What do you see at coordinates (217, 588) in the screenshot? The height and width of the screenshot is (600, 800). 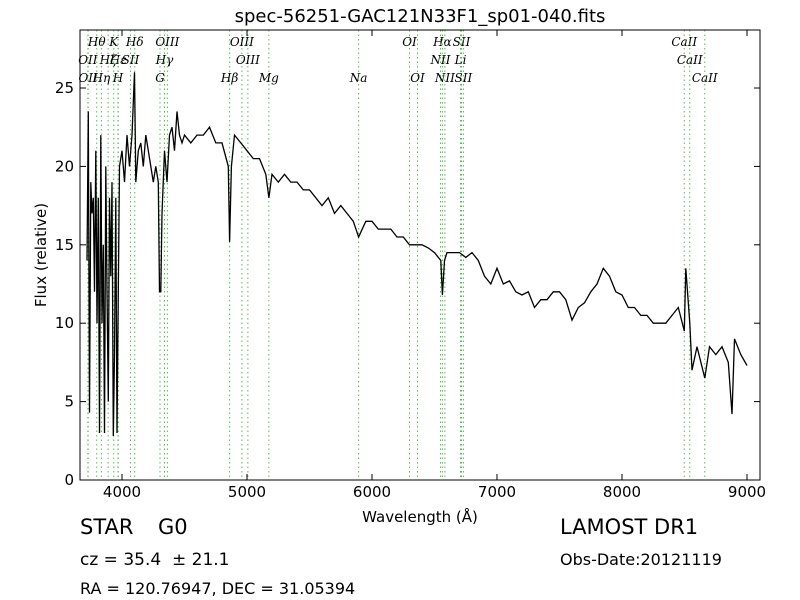 I see `coords-label: RA = 120.76947, DEC = 31.05394` at bounding box center [217, 588].